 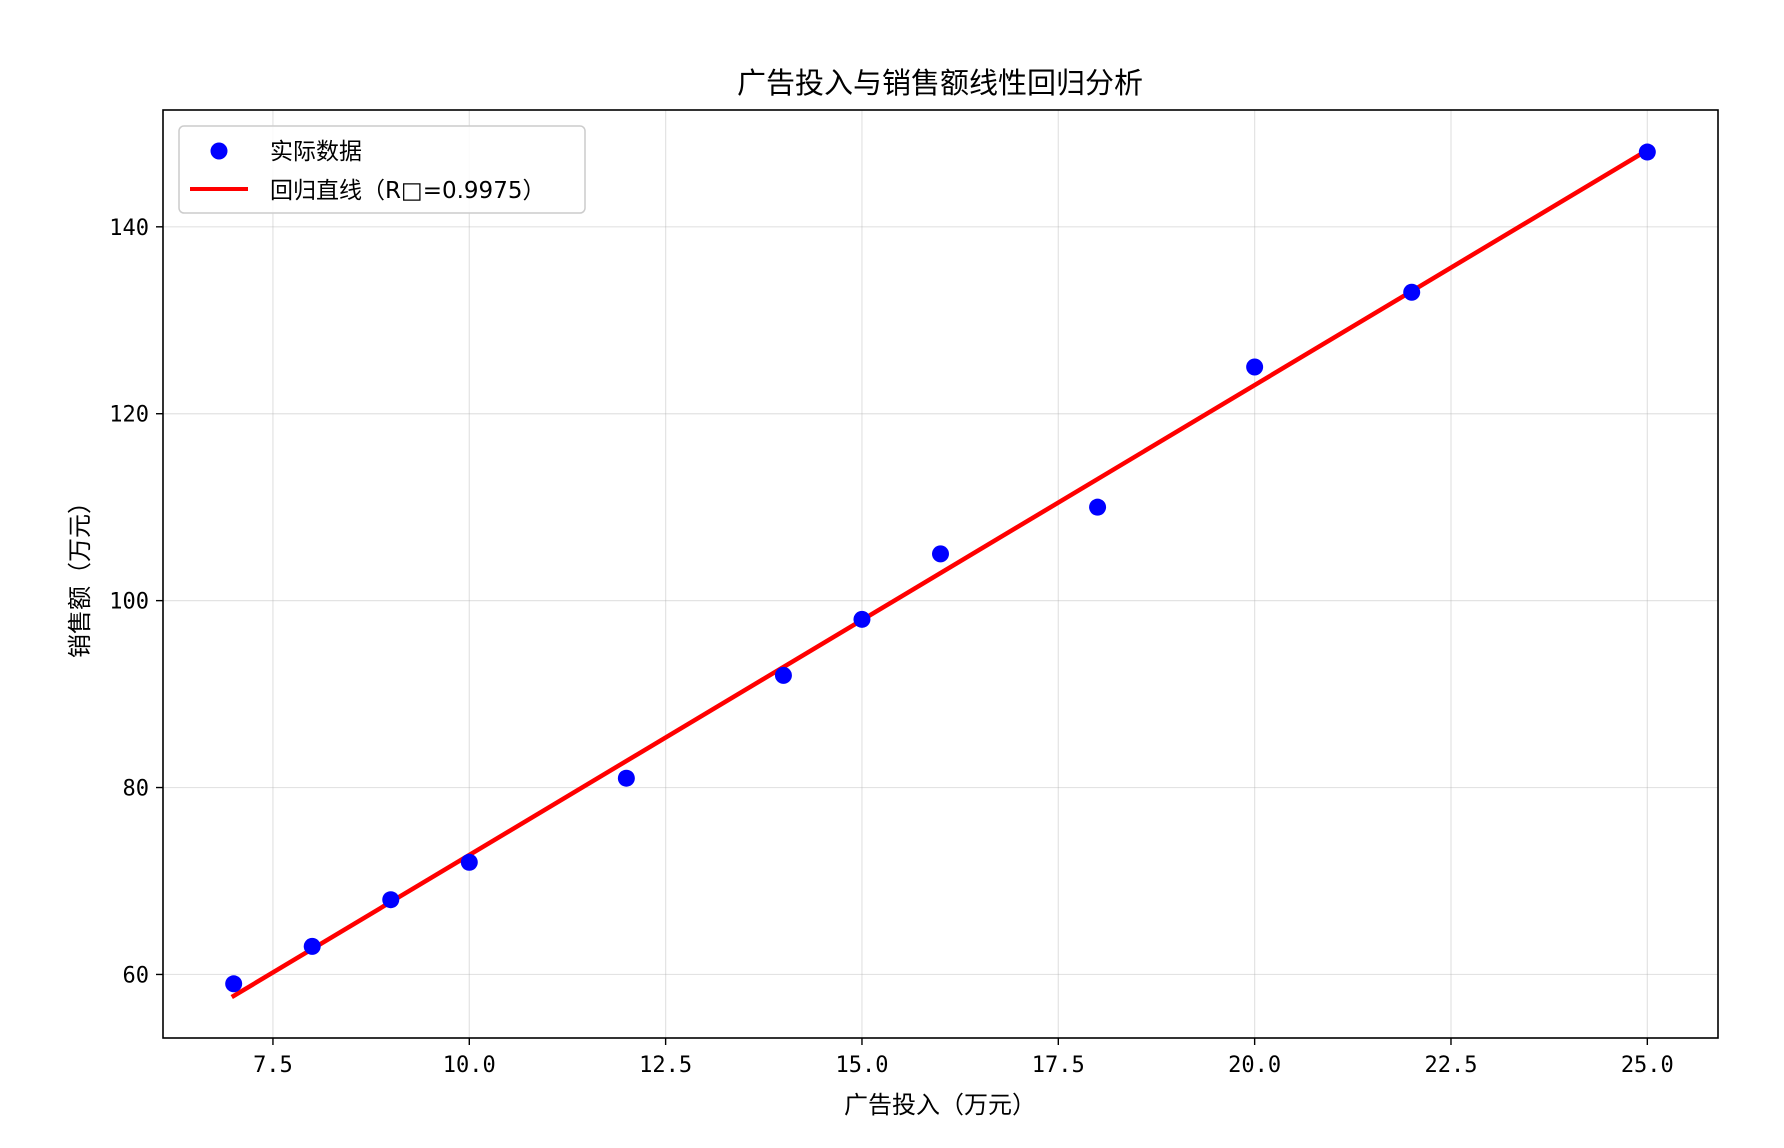 I want to click on x-tick-label: 25.0, so click(x=1647, y=1065).